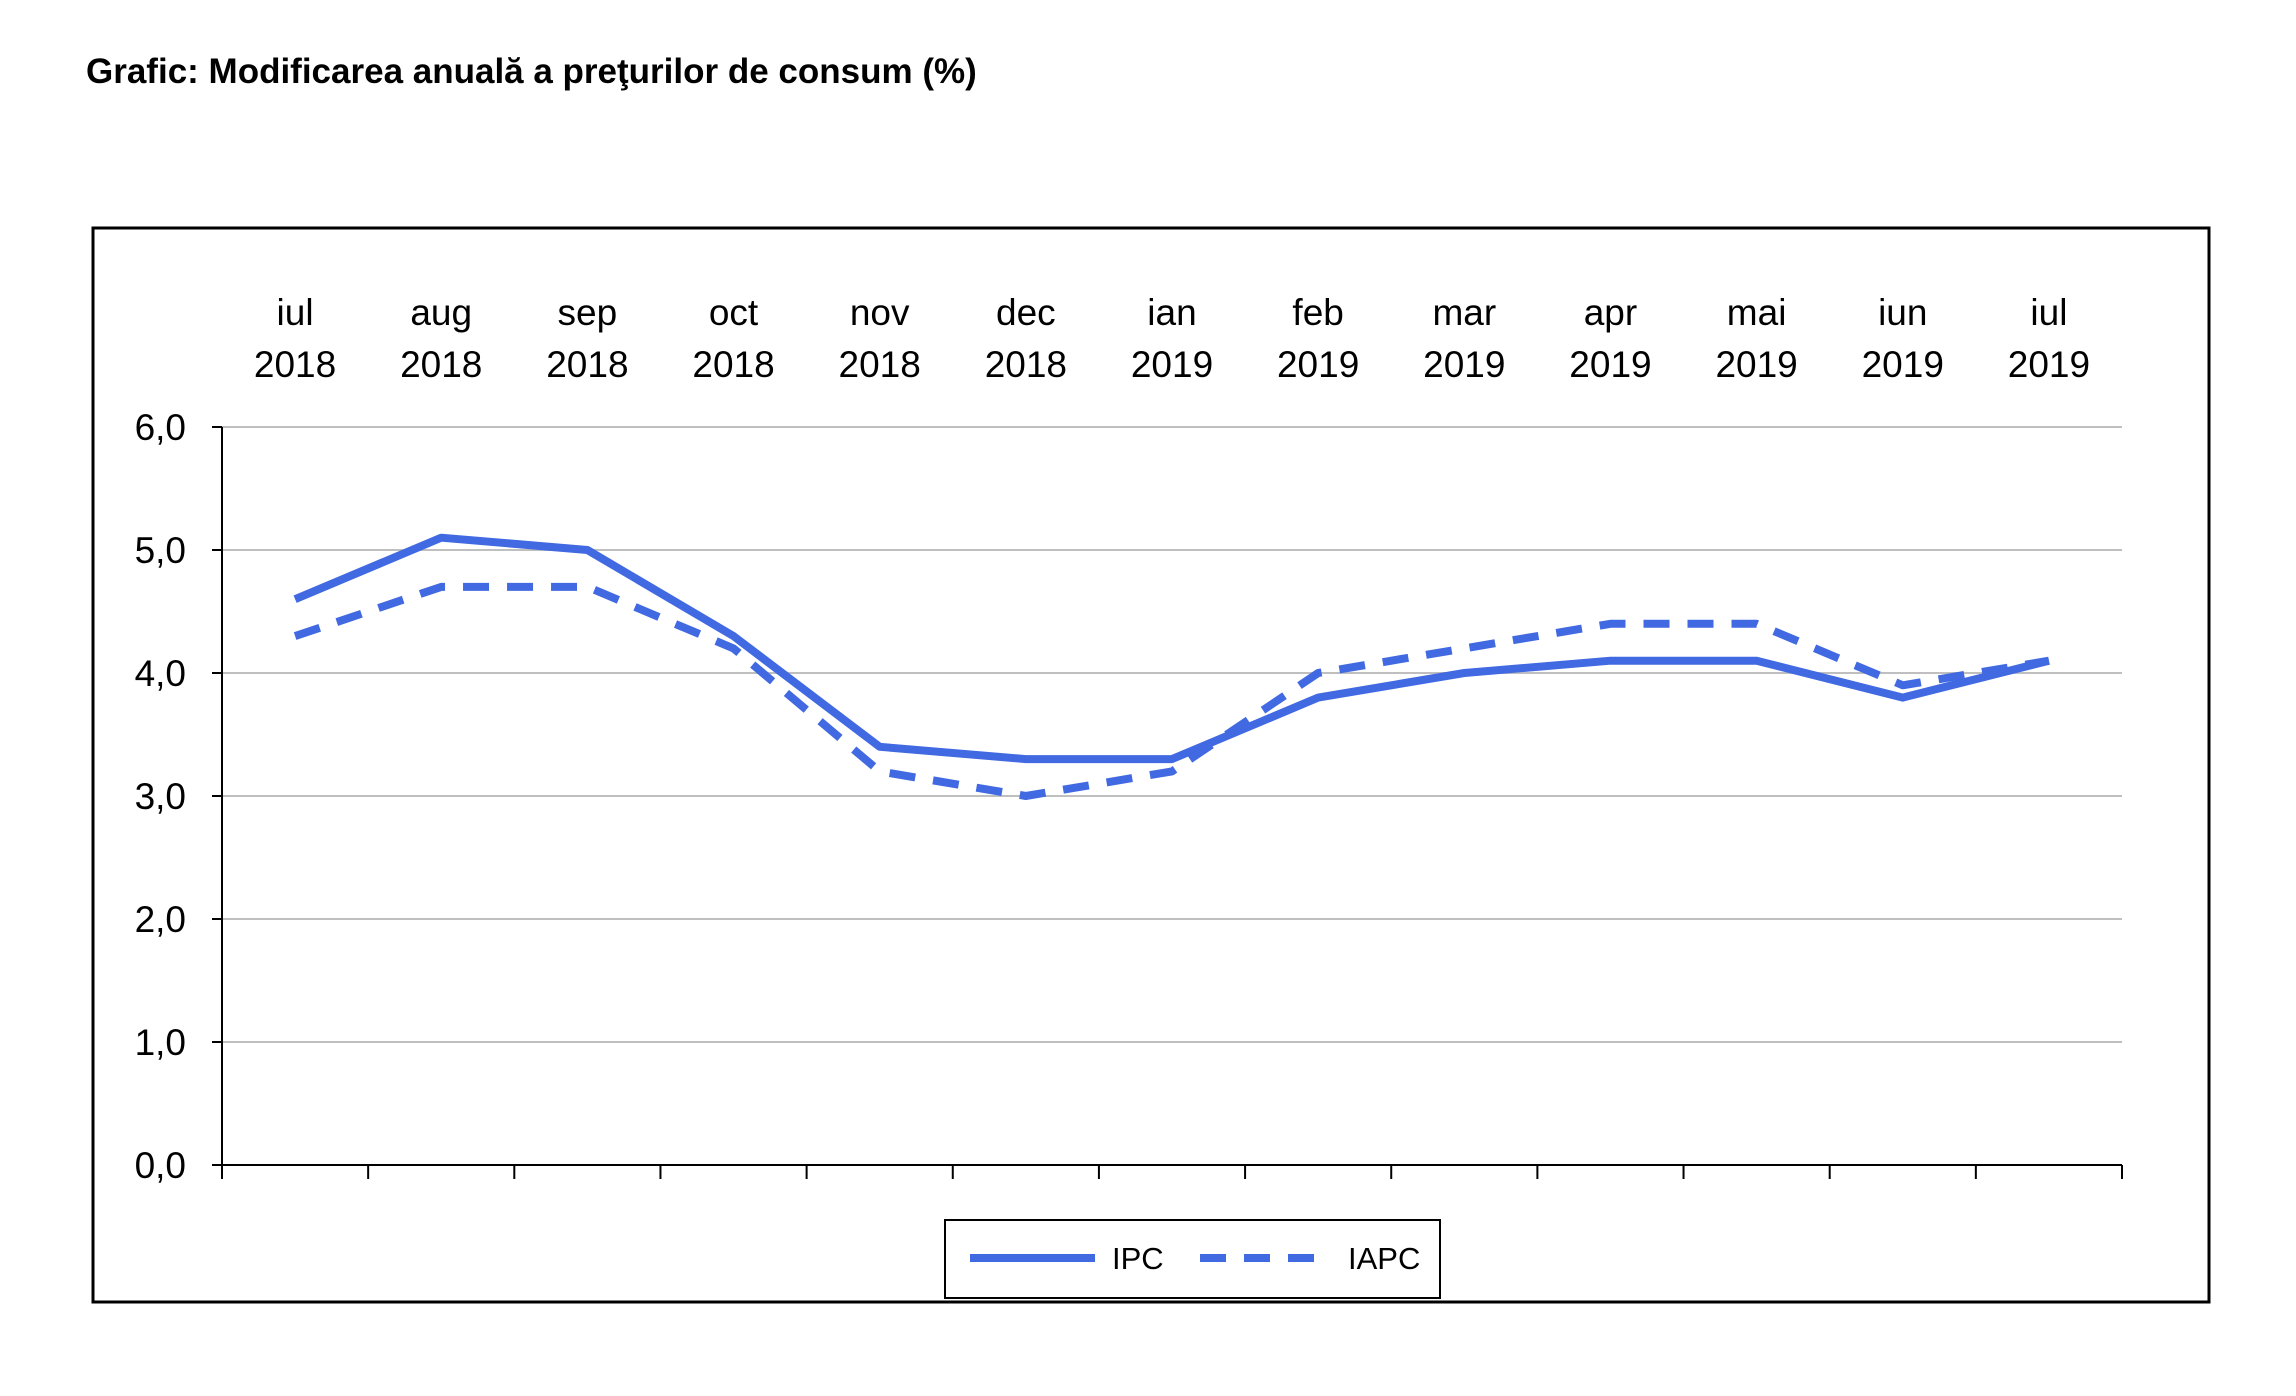 This screenshot has height=1396, width=2296. Describe the element at coordinates (1464, 312) in the screenshot. I see `x-tick-label-month: mar` at that location.